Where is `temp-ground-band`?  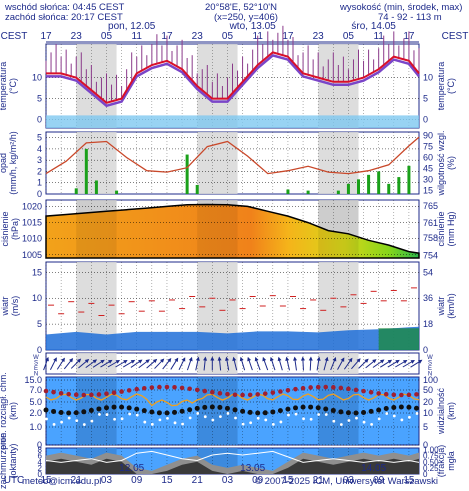
temp-ground-band is located at coordinates (232, 121).